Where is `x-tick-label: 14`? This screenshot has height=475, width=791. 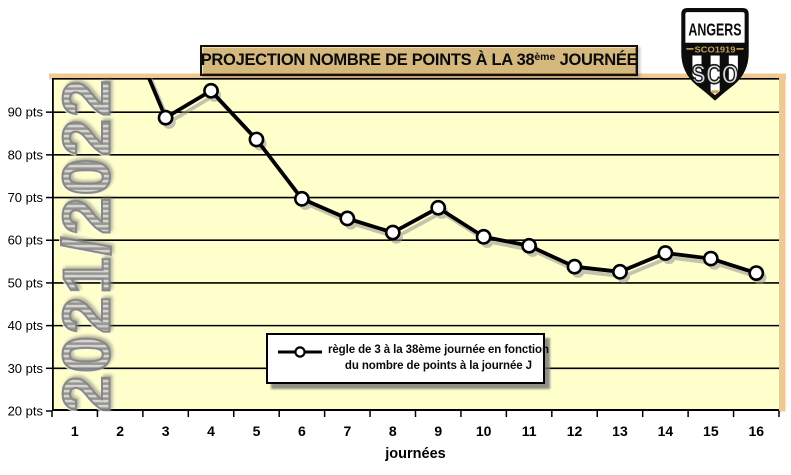
x-tick-label: 14 is located at coordinates (666, 431).